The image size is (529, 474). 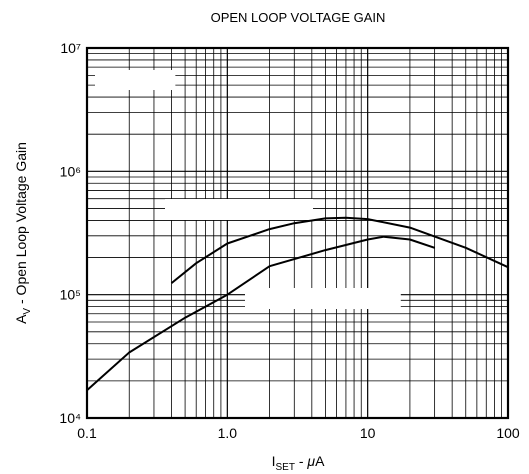 I want to click on text-part: - Open Loop Voltage Gain, so click(x=21, y=225).